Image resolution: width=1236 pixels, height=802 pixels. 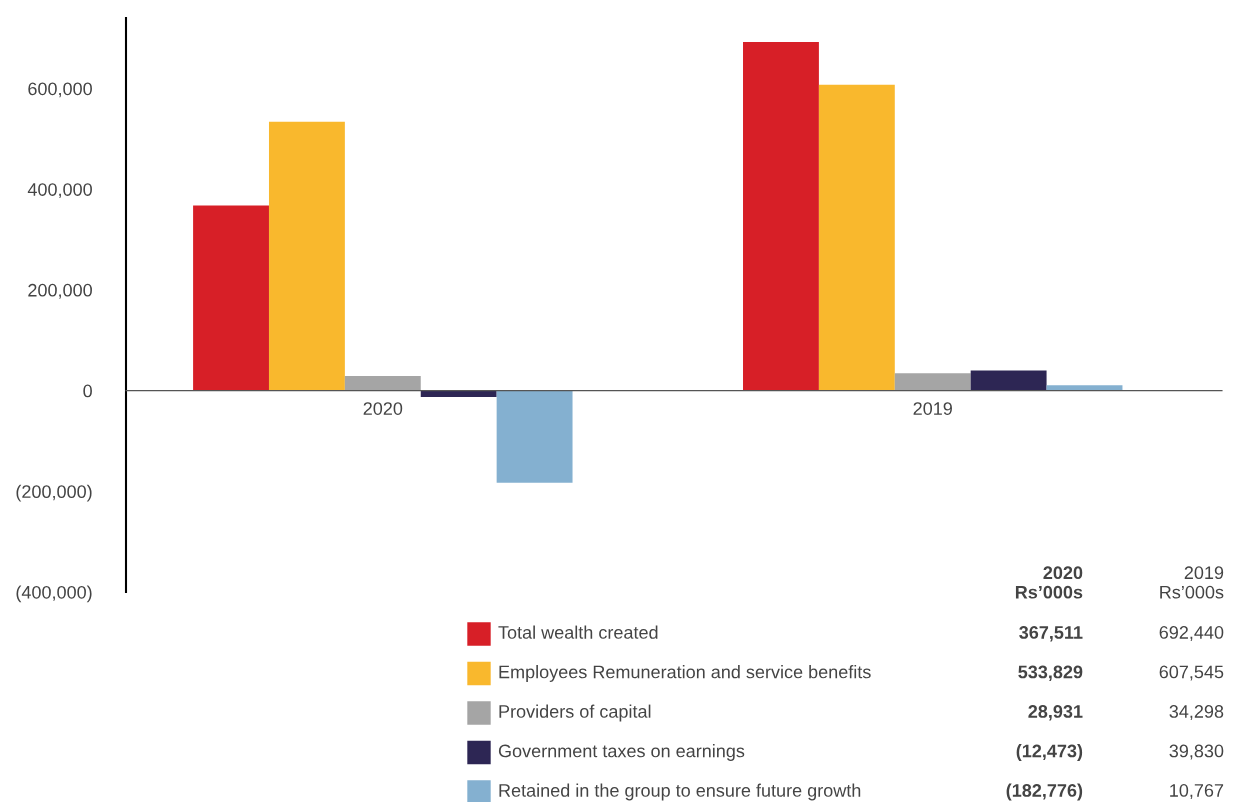 What do you see at coordinates (1044, 792) in the screenshot?
I see `text: (182,776)` at bounding box center [1044, 792].